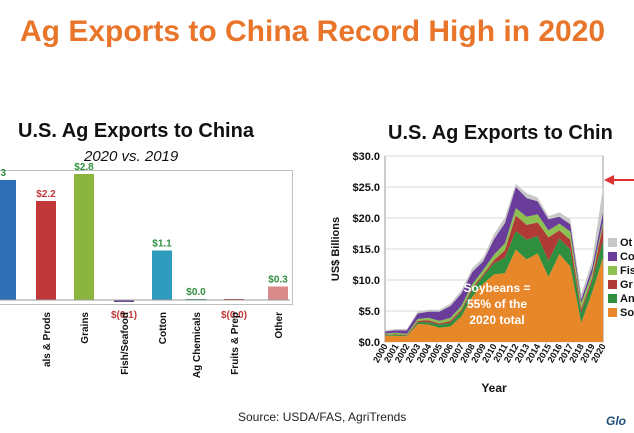  What do you see at coordinates (627, 299) in the screenshot?
I see `legend-label-4: An` at bounding box center [627, 299].